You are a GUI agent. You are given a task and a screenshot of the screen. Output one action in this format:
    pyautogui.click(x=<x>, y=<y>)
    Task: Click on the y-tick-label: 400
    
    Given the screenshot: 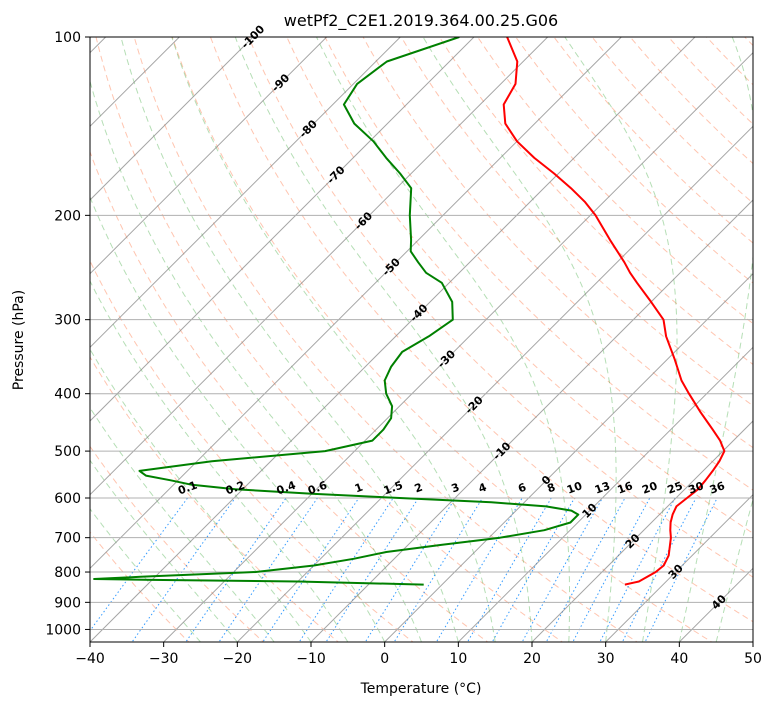 What is the action you would take?
    pyautogui.click(x=67, y=395)
    